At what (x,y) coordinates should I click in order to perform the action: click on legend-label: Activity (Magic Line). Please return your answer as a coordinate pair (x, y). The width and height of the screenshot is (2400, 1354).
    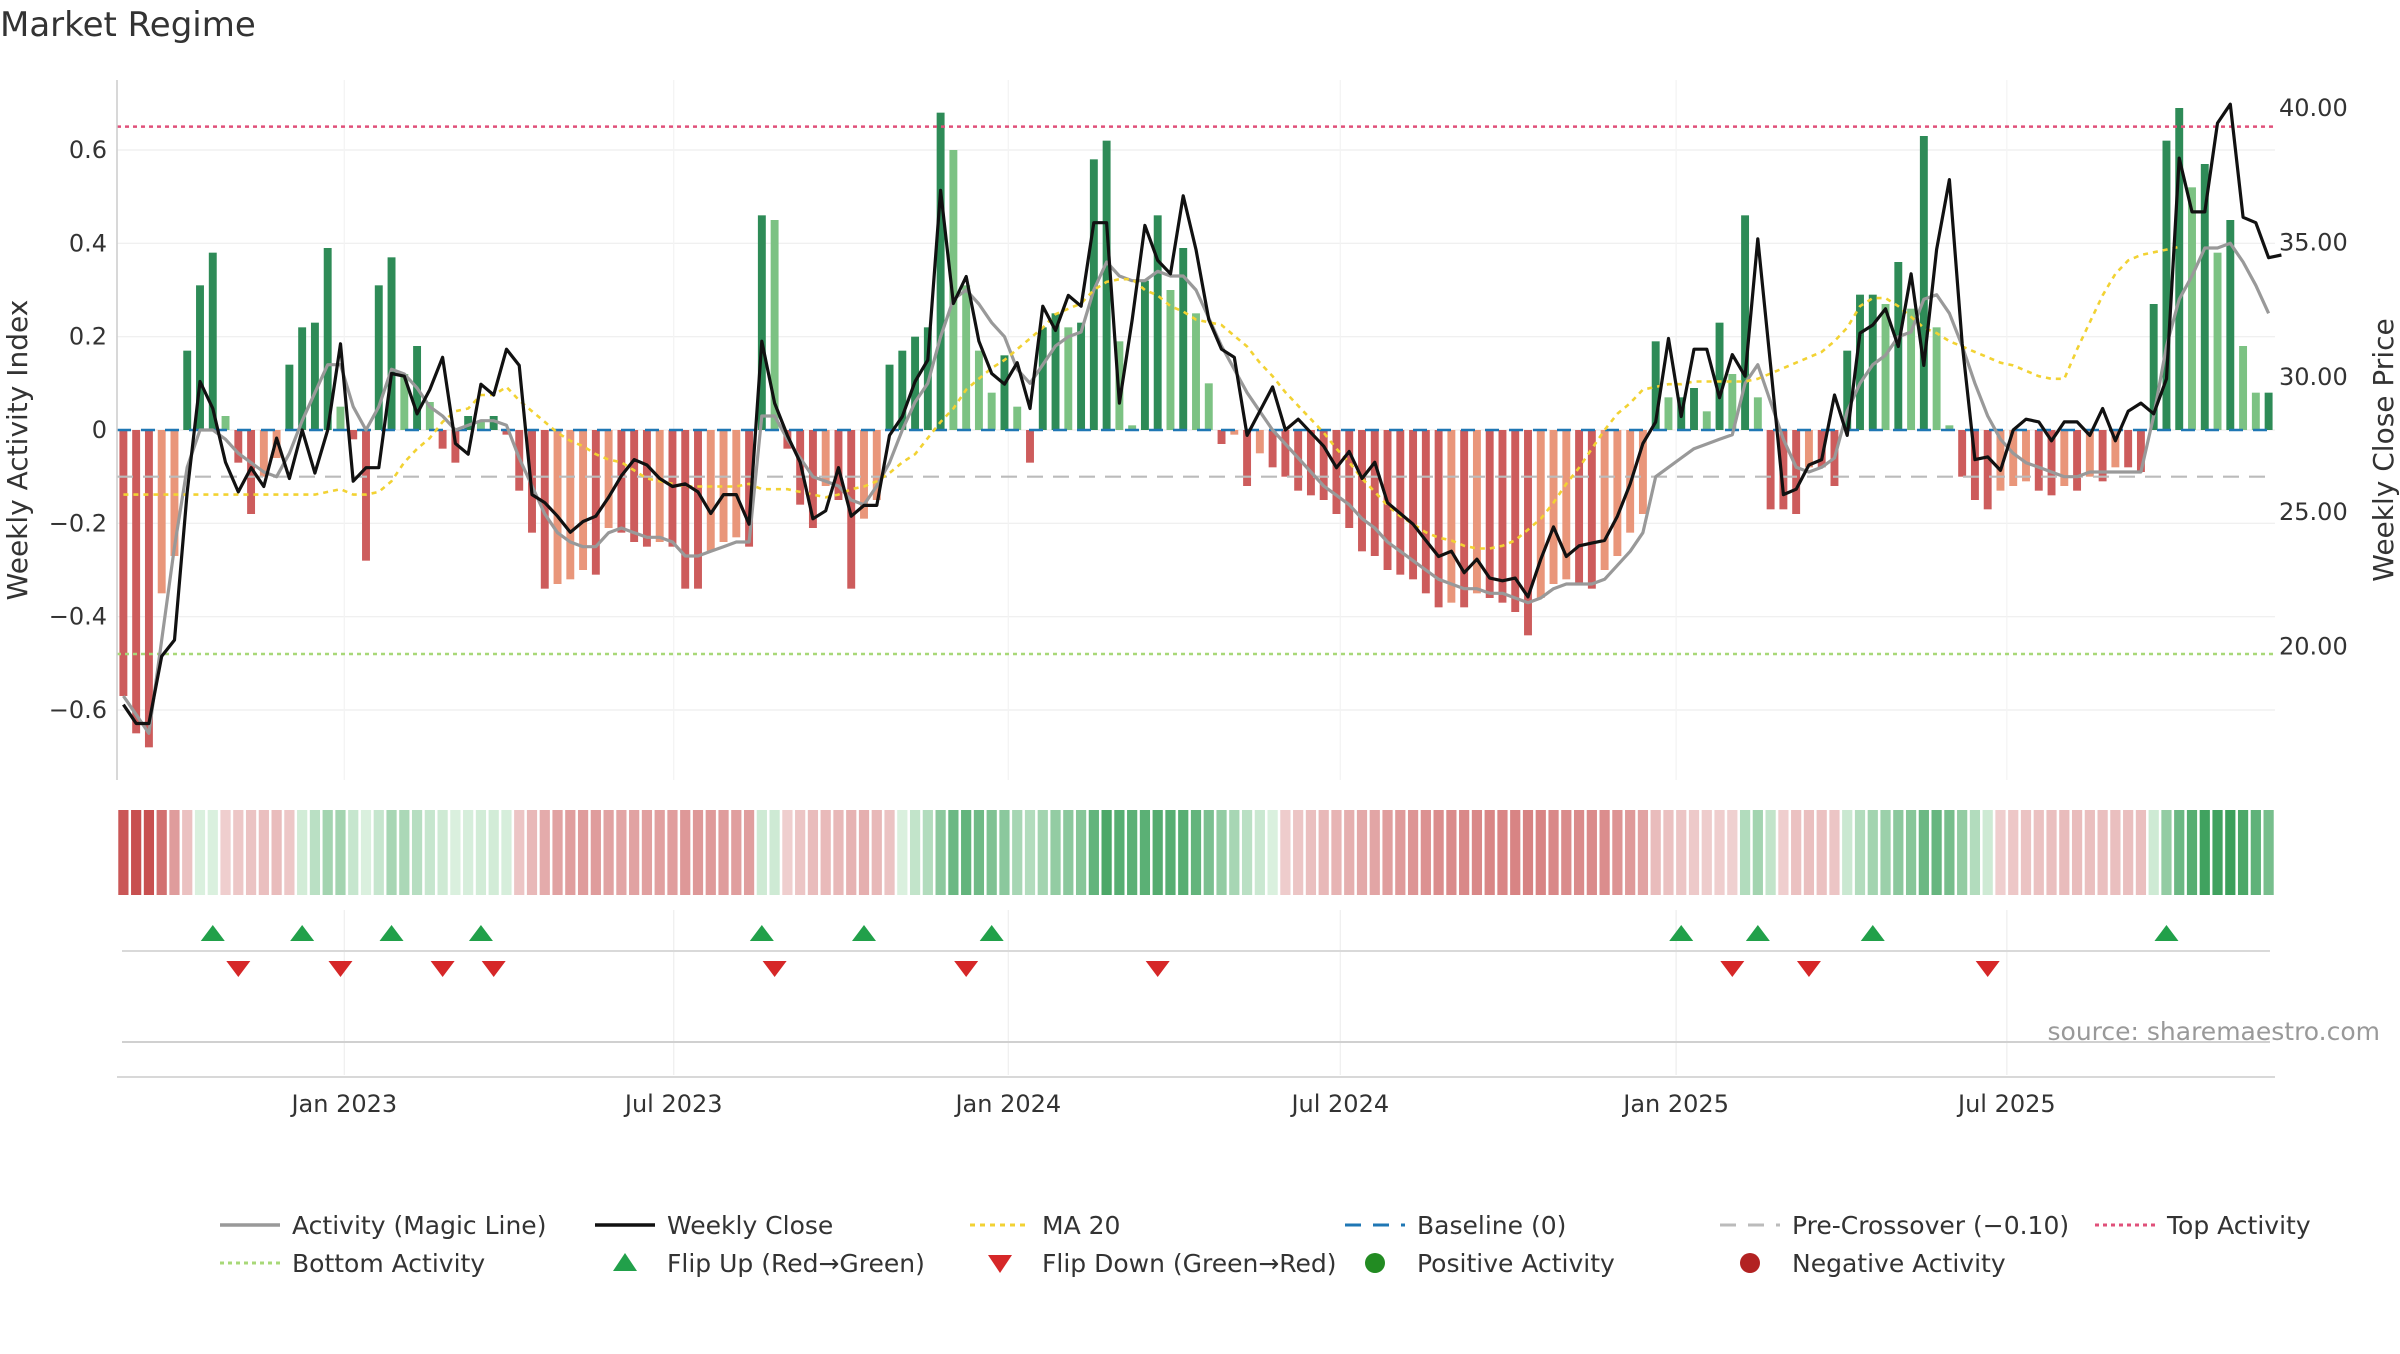
    Looking at the image, I should click on (419, 1225).